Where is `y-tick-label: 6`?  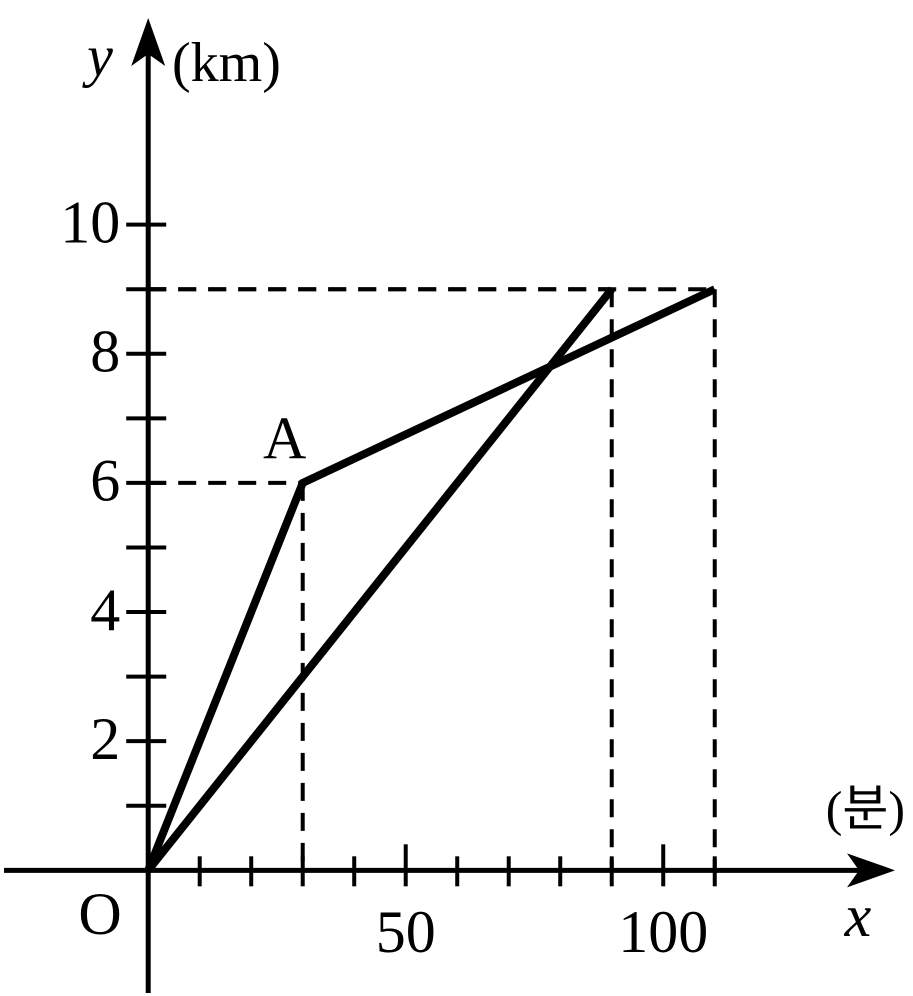
y-tick-label: 6 is located at coordinates (105, 481).